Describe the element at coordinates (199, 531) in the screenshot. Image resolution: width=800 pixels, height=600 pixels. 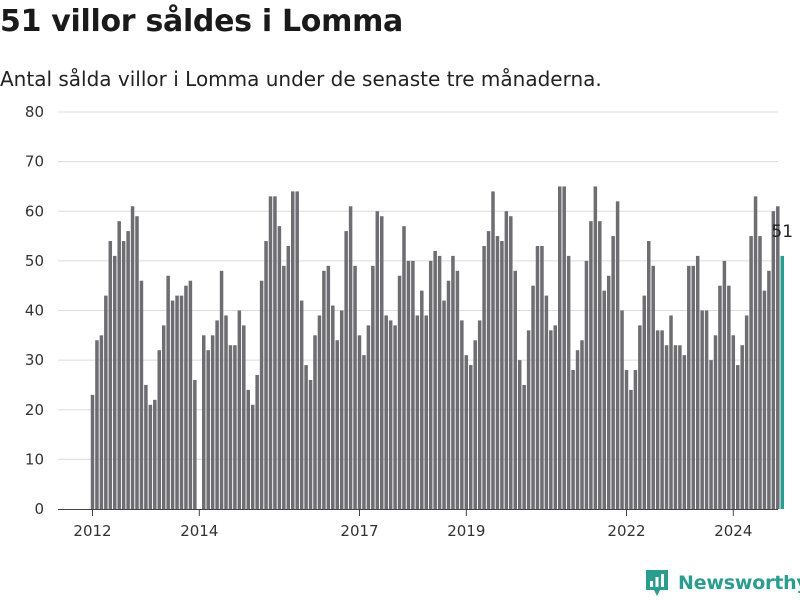
I see `x-tick-label: 2014` at that location.